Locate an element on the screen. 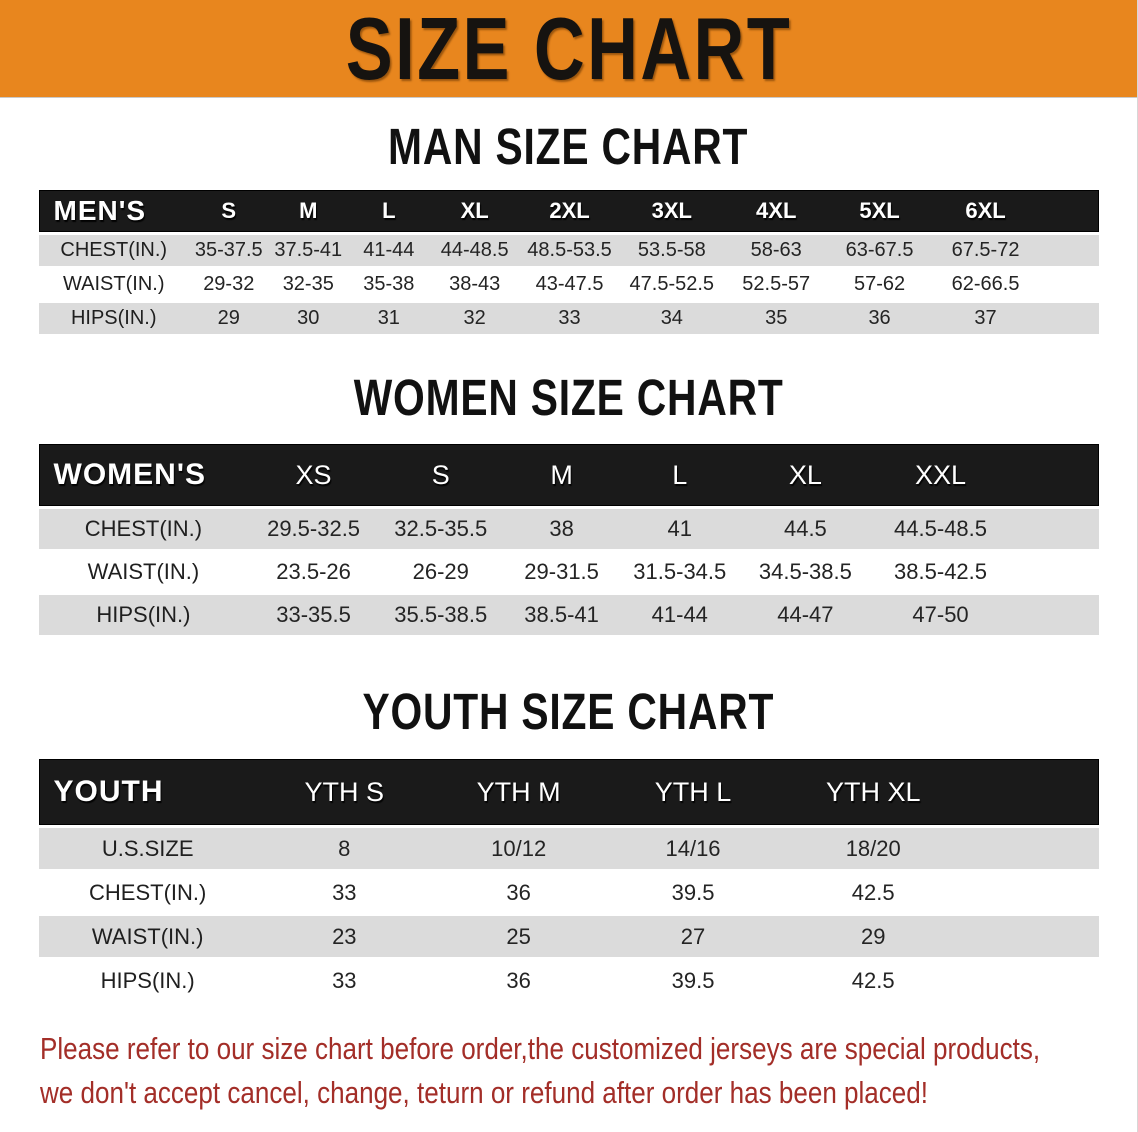  cell-value: 32 is located at coordinates (474, 318).